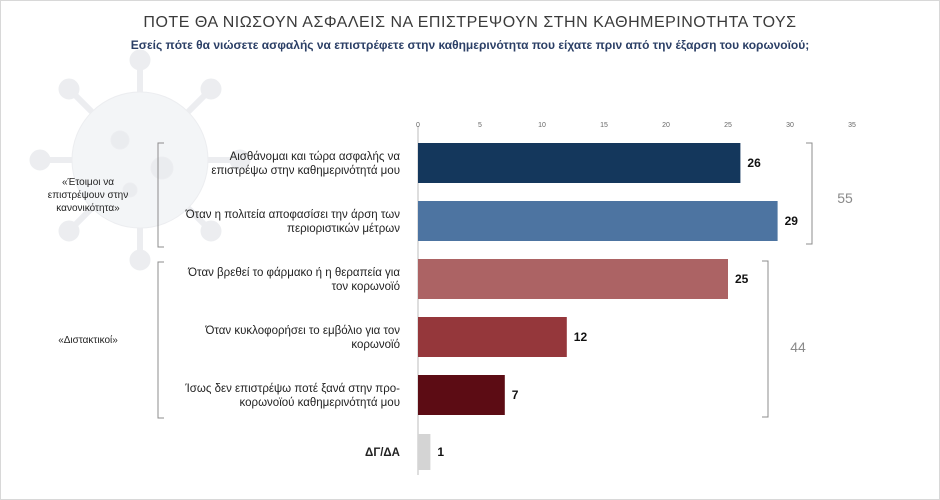 This screenshot has height=500, width=940. What do you see at coordinates (604, 125) in the screenshot?
I see `x-tick-label: 15` at bounding box center [604, 125].